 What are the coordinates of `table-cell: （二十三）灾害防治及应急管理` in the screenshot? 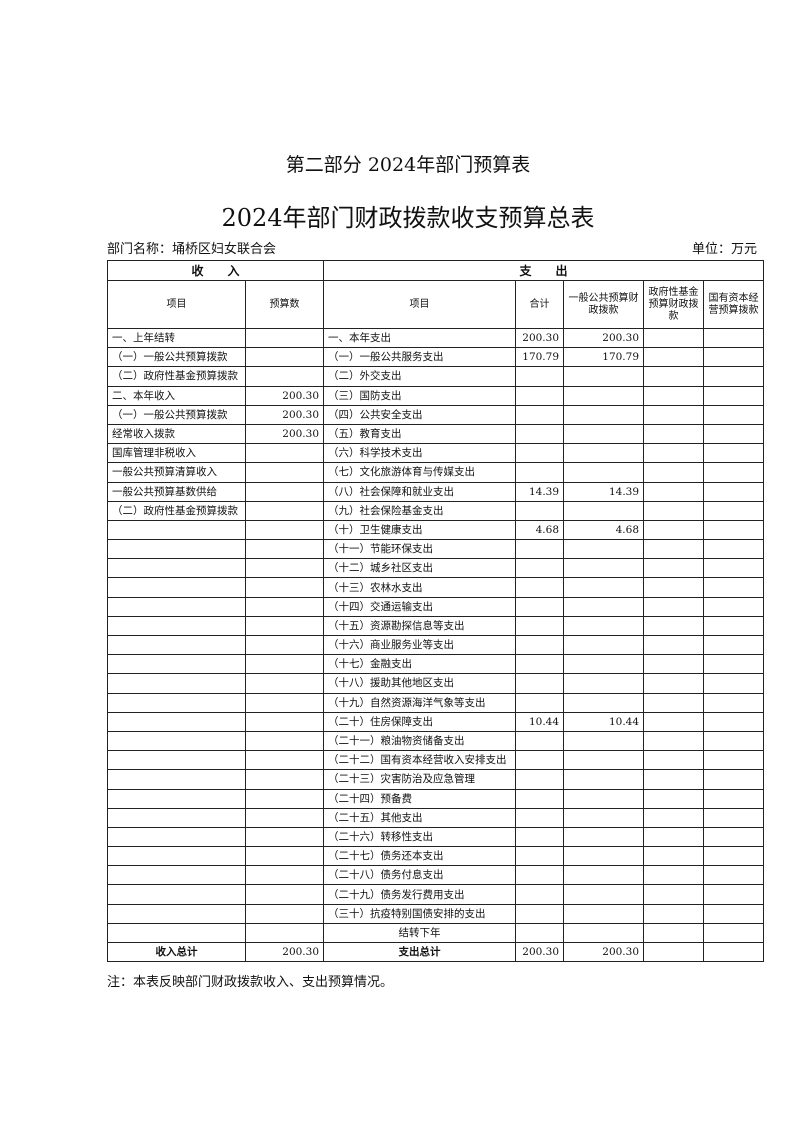 It's located at (420, 779).